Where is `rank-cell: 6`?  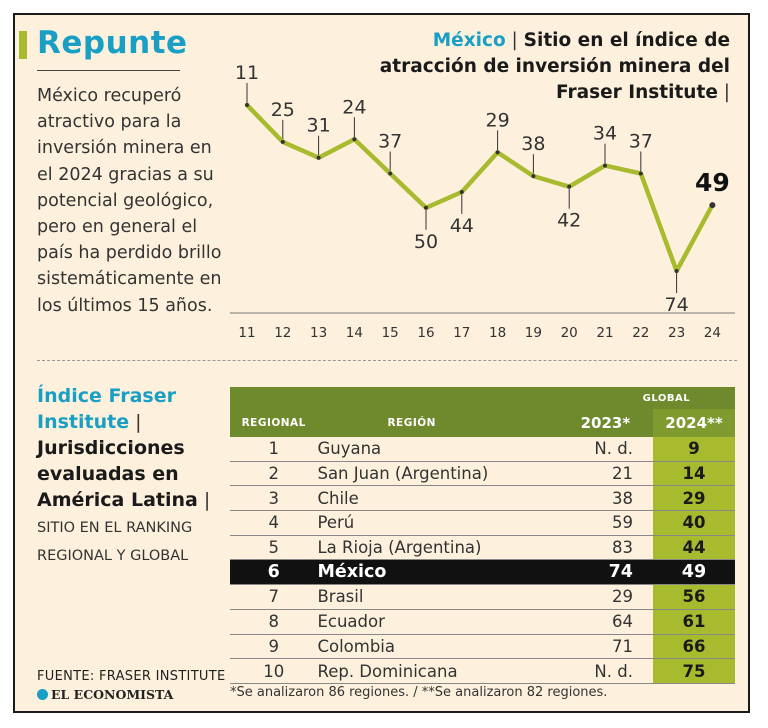 rank-cell: 6 is located at coordinates (274, 572).